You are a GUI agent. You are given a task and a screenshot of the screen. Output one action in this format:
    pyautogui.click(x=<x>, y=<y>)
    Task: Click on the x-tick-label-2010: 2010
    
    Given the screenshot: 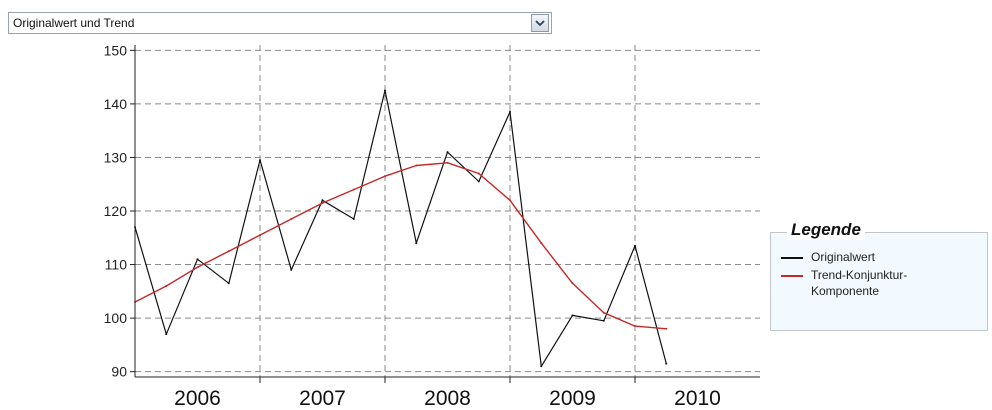 What is the action you would take?
    pyautogui.click(x=697, y=398)
    